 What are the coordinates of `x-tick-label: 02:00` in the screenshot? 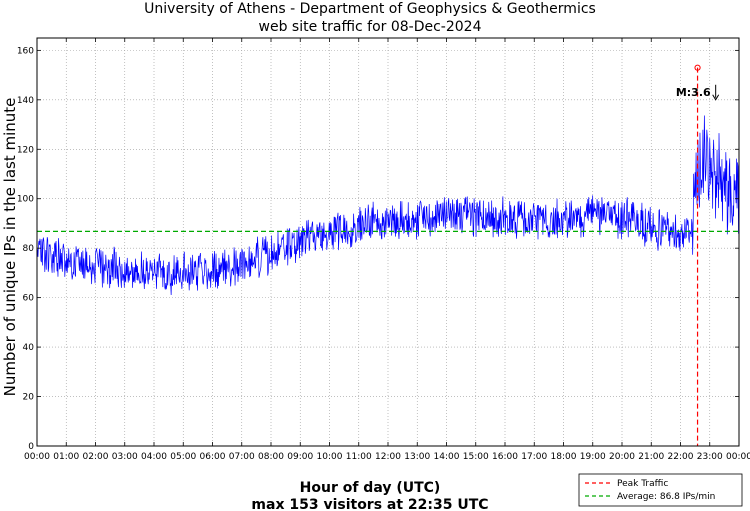 It's located at (96, 457).